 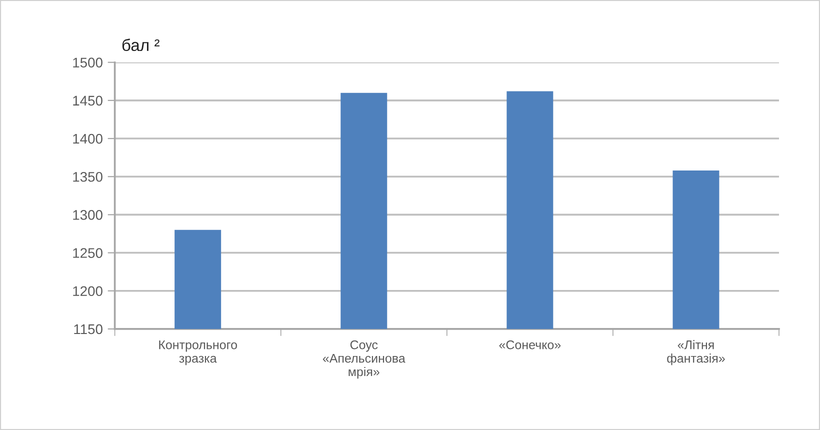 I want to click on x-tick-label: «Літня фантазія», so click(x=696, y=353).